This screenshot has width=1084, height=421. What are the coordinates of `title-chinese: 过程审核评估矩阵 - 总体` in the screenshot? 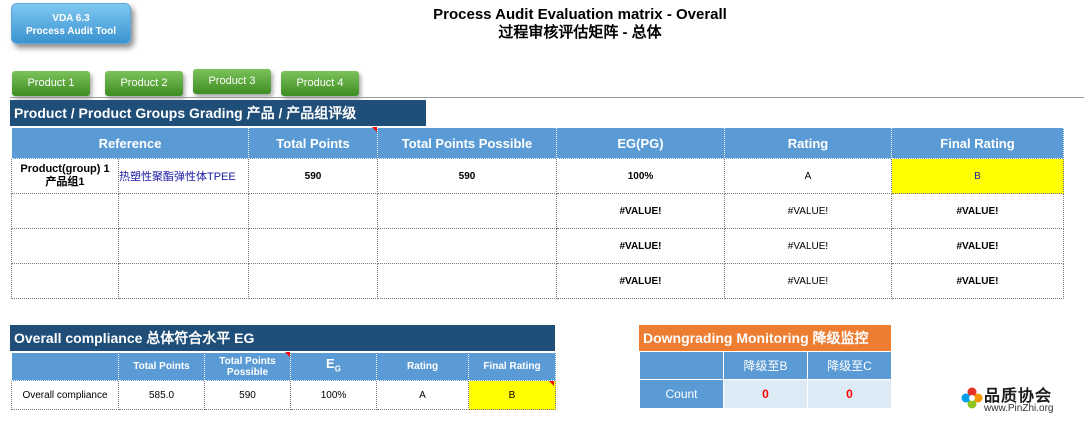 It's located at (580, 32).